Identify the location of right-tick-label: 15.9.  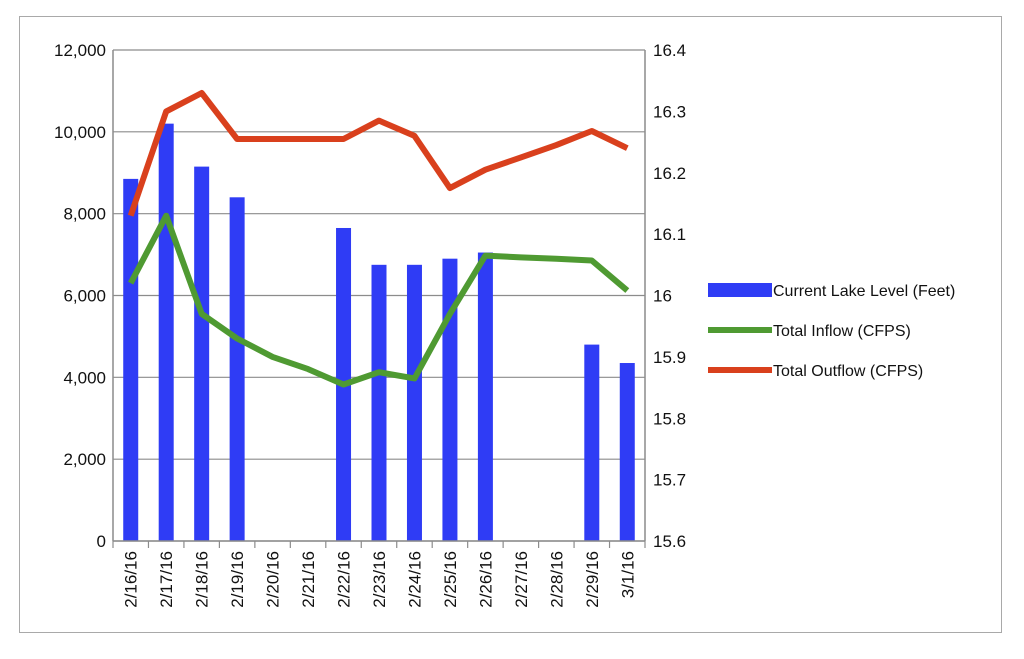
(669, 357).